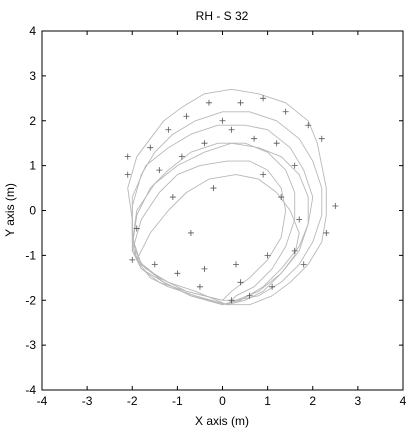  What do you see at coordinates (222, 401) in the screenshot?
I see `x-tick-label: 0` at bounding box center [222, 401].